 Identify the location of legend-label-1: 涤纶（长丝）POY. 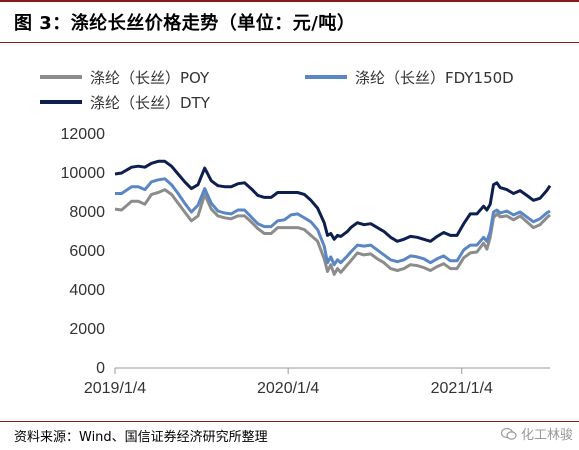
(150, 78).